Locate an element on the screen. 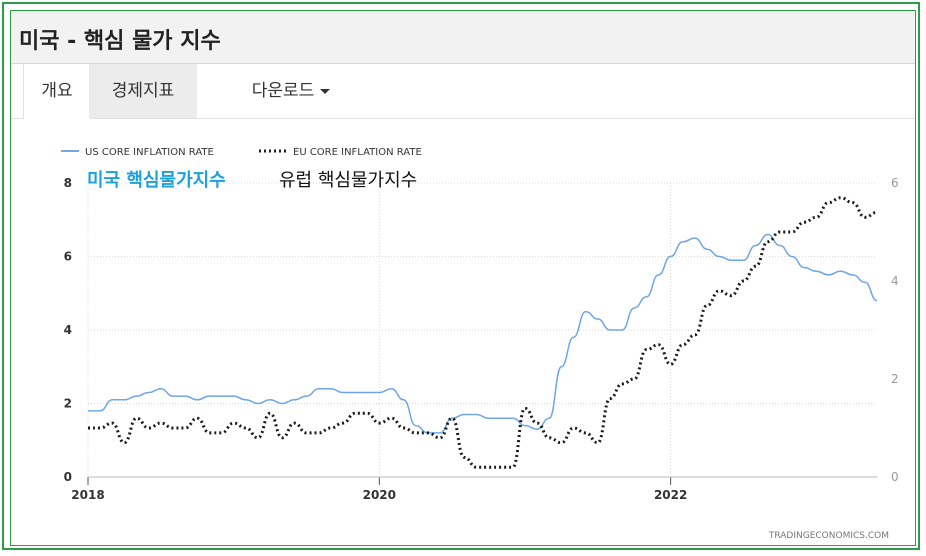 This screenshot has height=556, width=926. tab-overview: 개요 is located at coordinates (57, 91).